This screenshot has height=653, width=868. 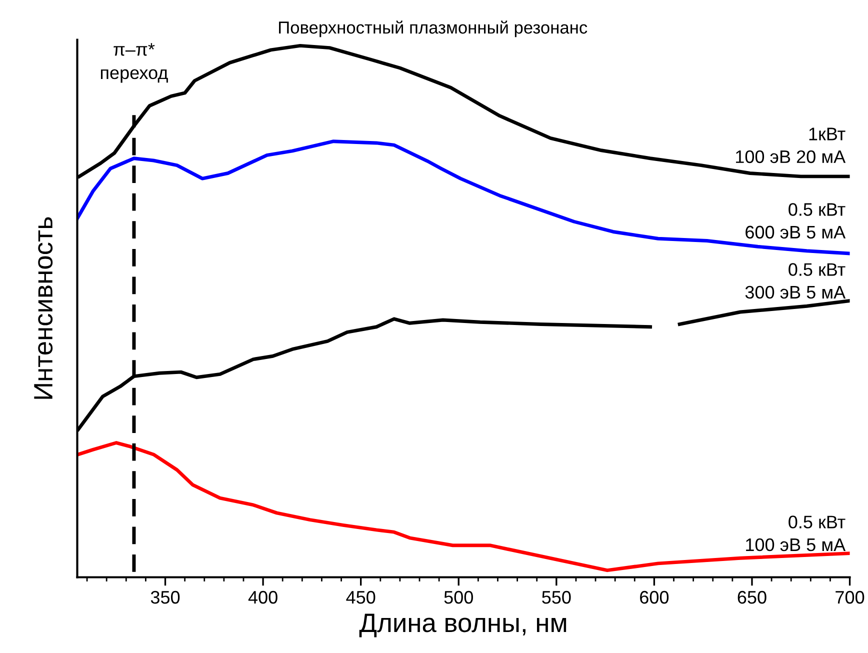 What do you see at coordinates (165, 597) in the screenshot?
I see `x-tick-label: 350` at bounding box center [165, 597].